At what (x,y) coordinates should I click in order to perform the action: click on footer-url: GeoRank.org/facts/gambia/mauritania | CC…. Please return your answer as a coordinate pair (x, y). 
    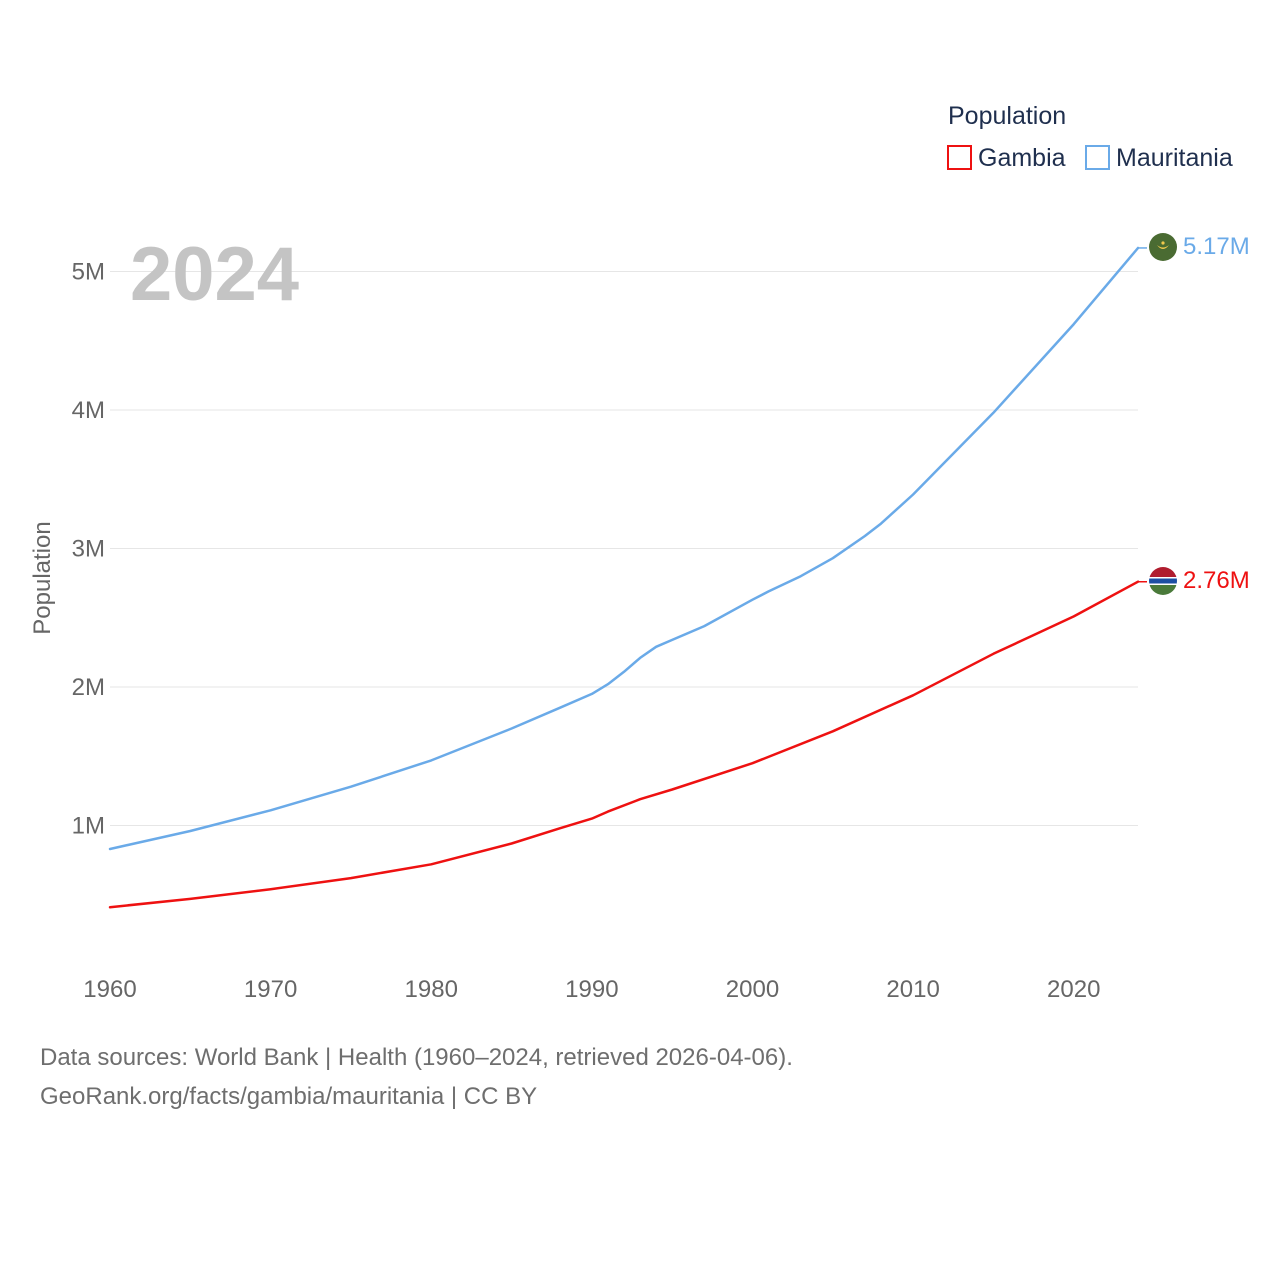
    Looking at the image, I should click on (289, 1096).